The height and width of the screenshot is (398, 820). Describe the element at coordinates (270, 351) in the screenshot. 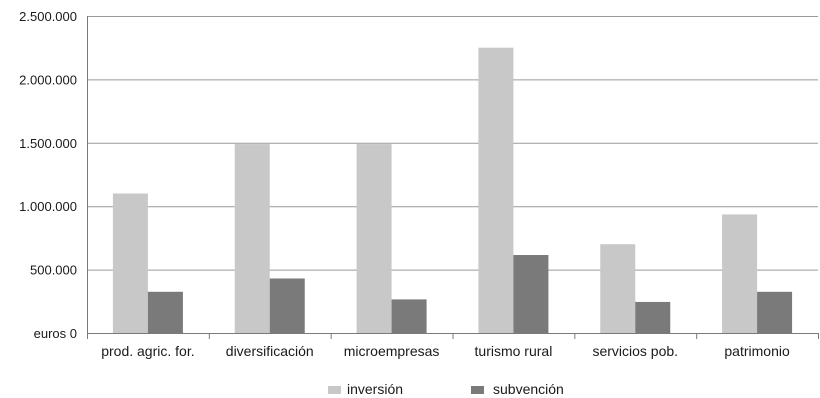

I see `x-category-label: diversificación` at that location.